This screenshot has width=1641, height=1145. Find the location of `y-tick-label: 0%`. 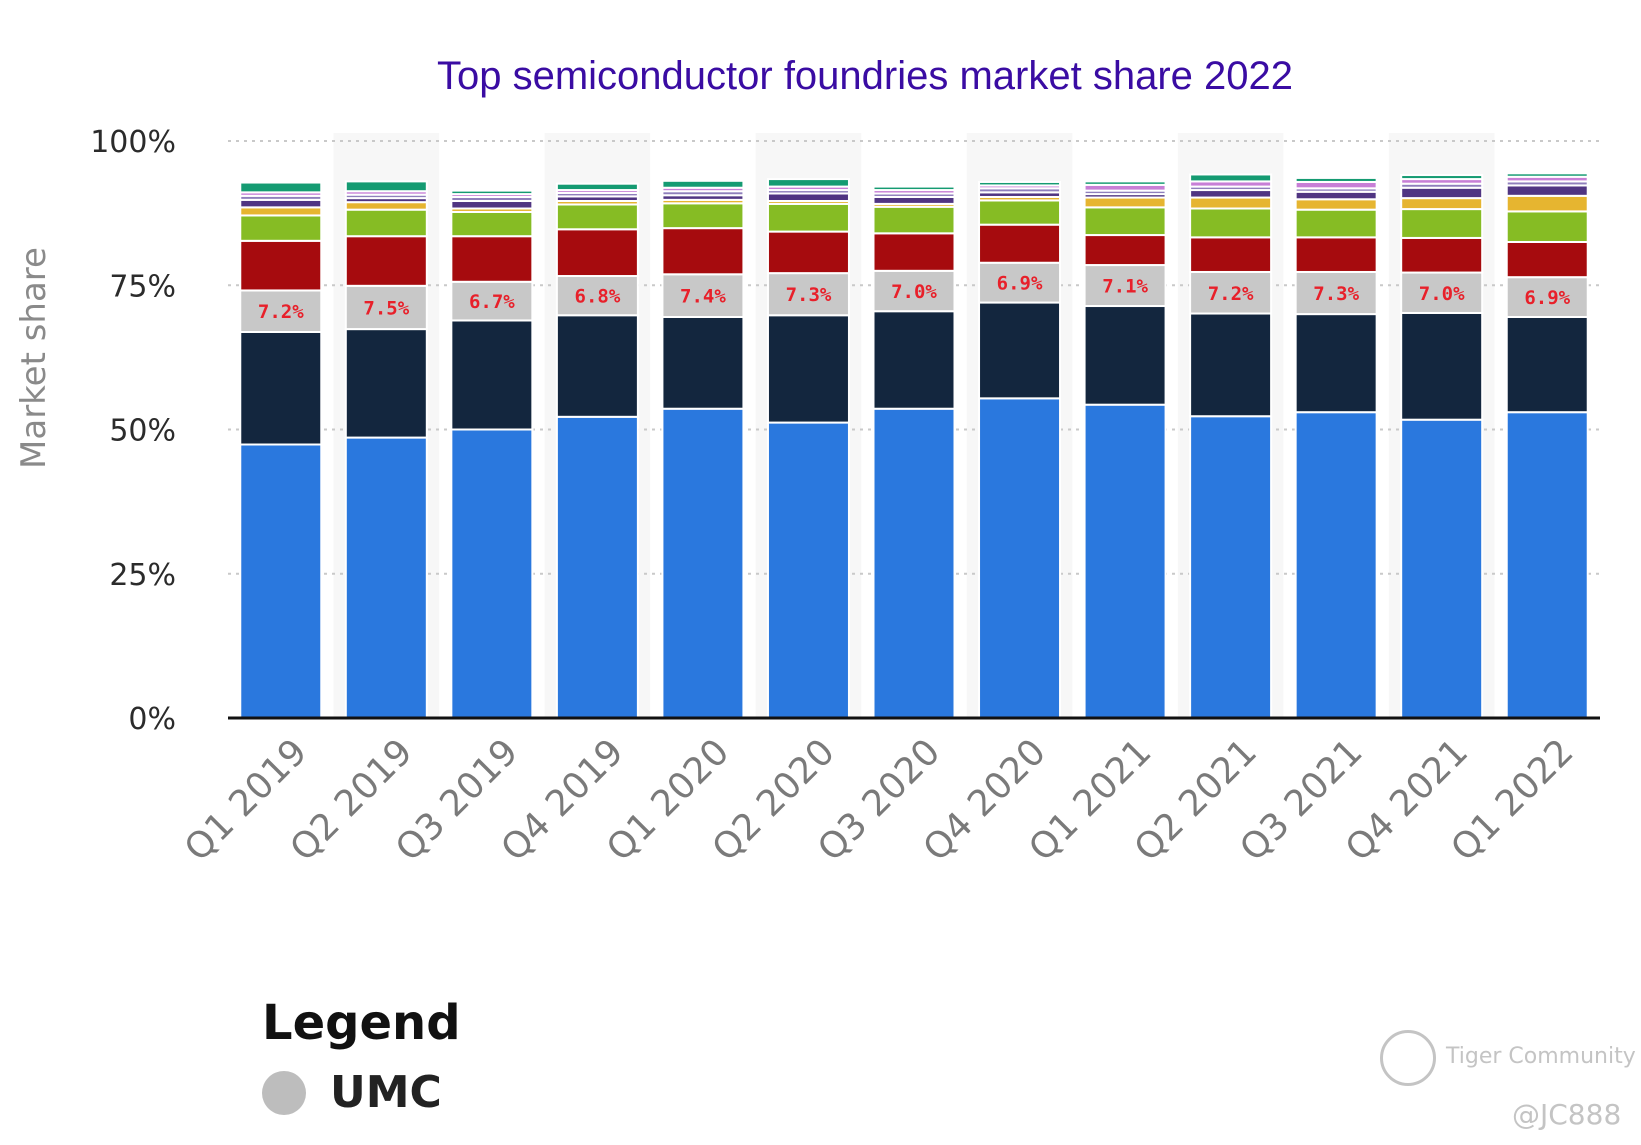

y-tick-label: 0% is located at coordinates (152, 719).